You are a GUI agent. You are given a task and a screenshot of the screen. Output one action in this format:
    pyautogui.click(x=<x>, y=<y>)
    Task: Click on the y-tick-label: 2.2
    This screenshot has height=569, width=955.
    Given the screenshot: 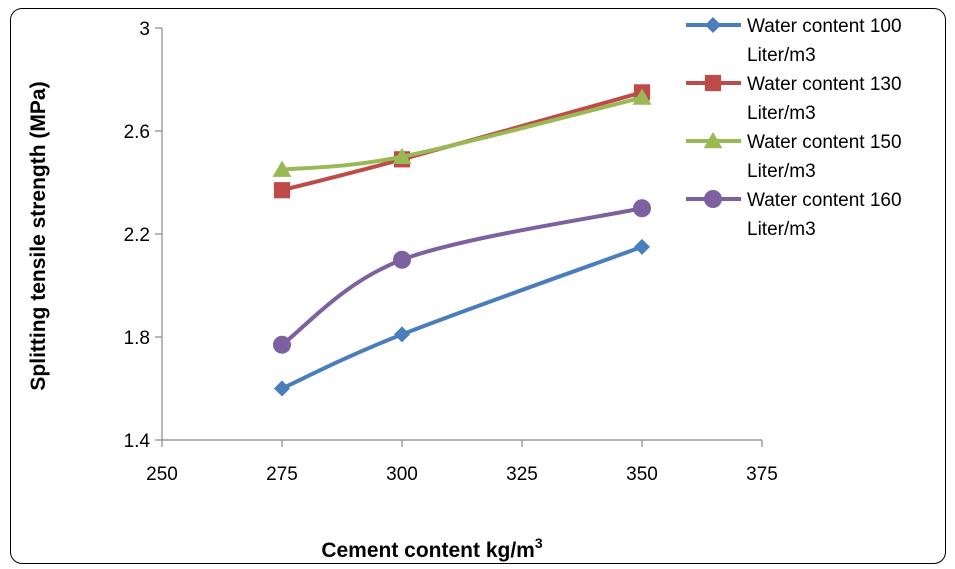 What is the action you would take?
    pyautogui.click(x=137, y=235)
    